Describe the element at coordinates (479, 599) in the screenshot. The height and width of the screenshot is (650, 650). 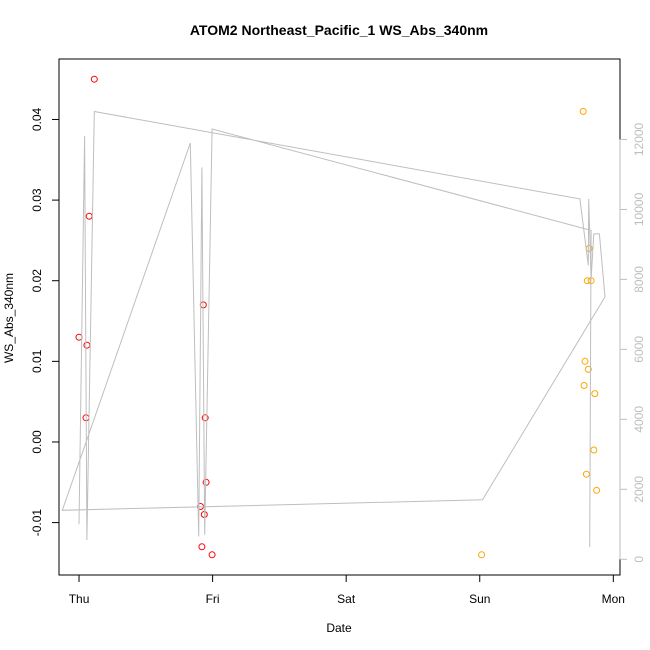
I see `x-tick-label: Sun` at that location.